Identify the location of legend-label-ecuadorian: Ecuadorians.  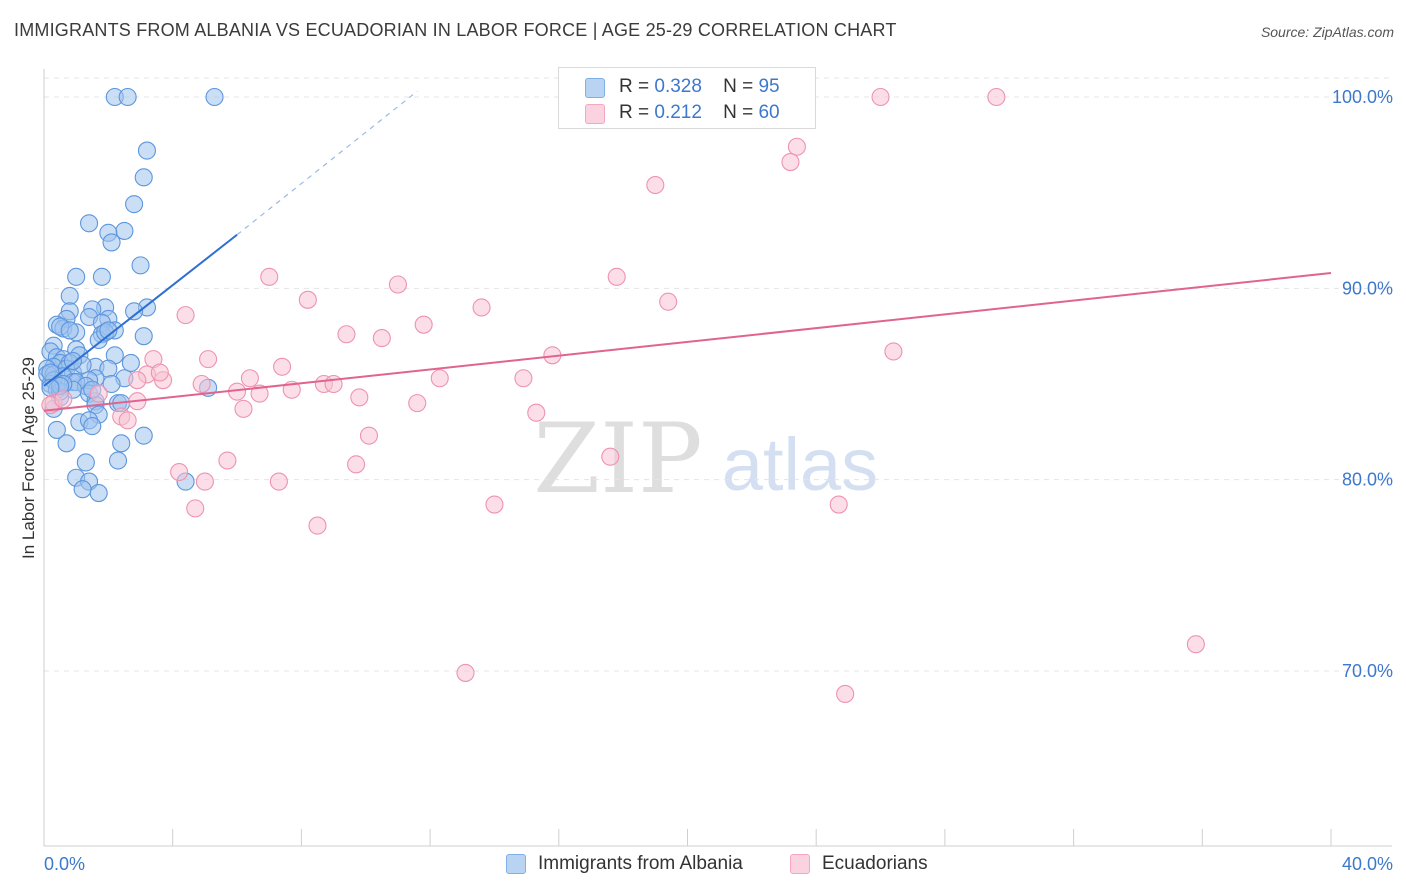
(875, 863).